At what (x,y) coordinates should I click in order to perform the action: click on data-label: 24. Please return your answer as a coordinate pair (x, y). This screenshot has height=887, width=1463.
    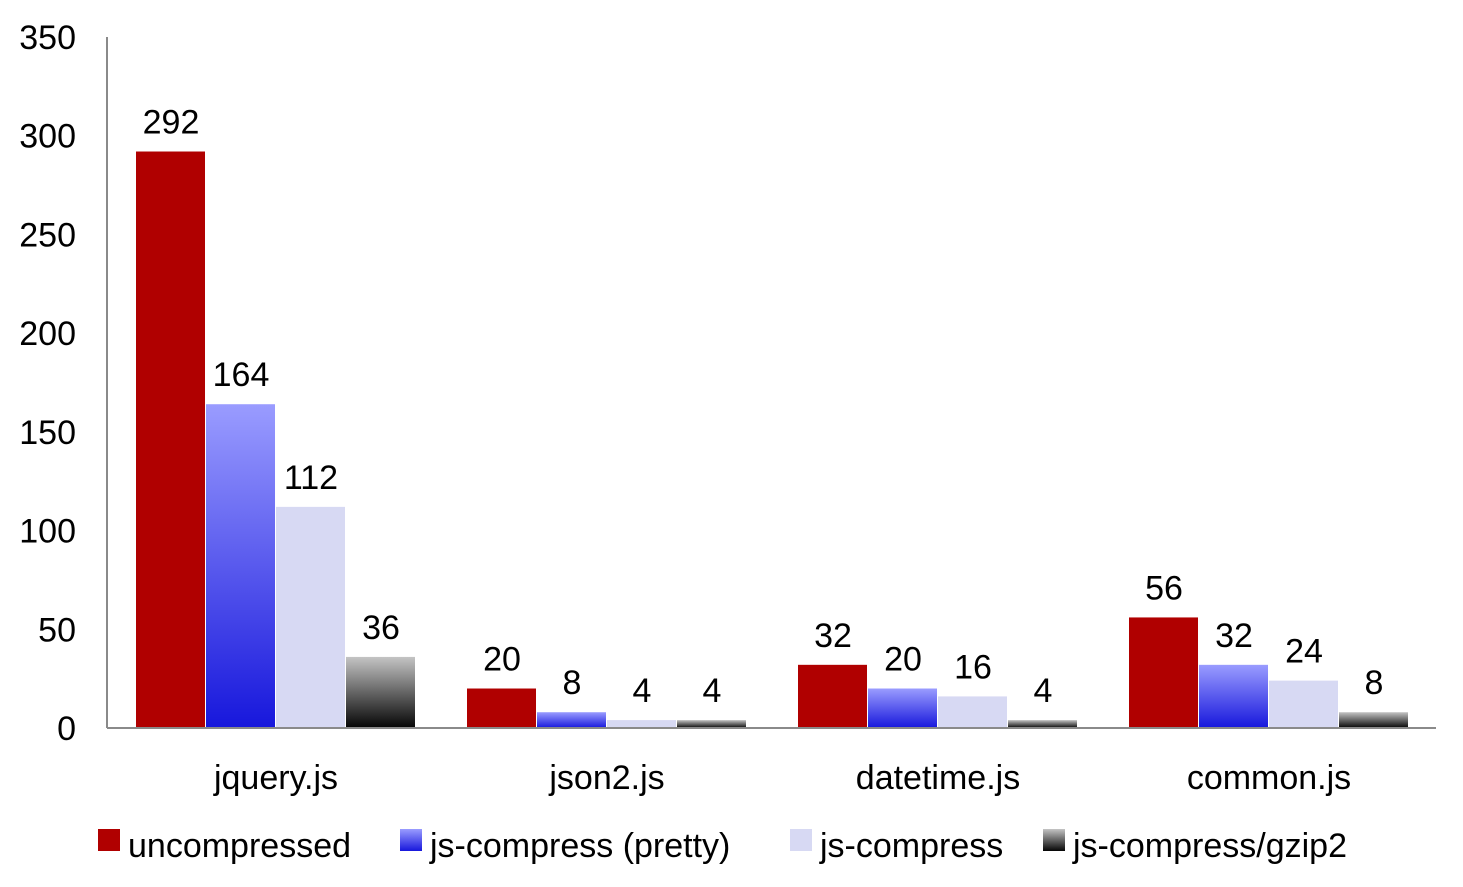
    Looking at the image, I should click on (1304, 652).